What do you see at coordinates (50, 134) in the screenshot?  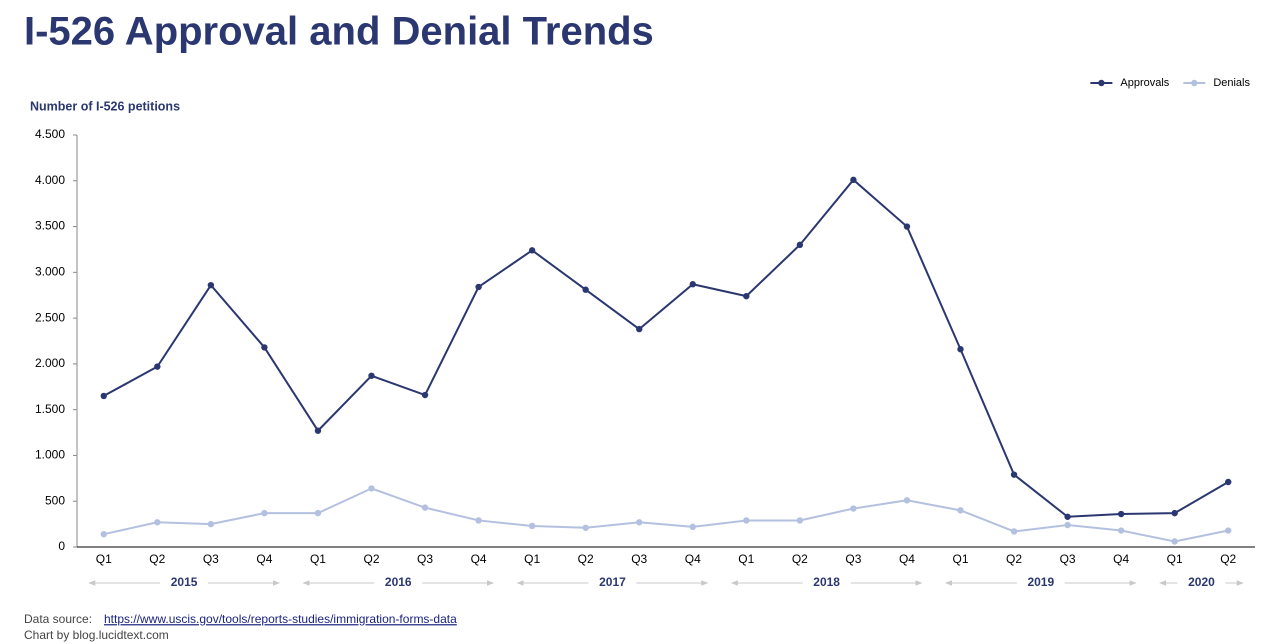 I see `y-tick-label: 4.500` at bounding box center [50, 134].